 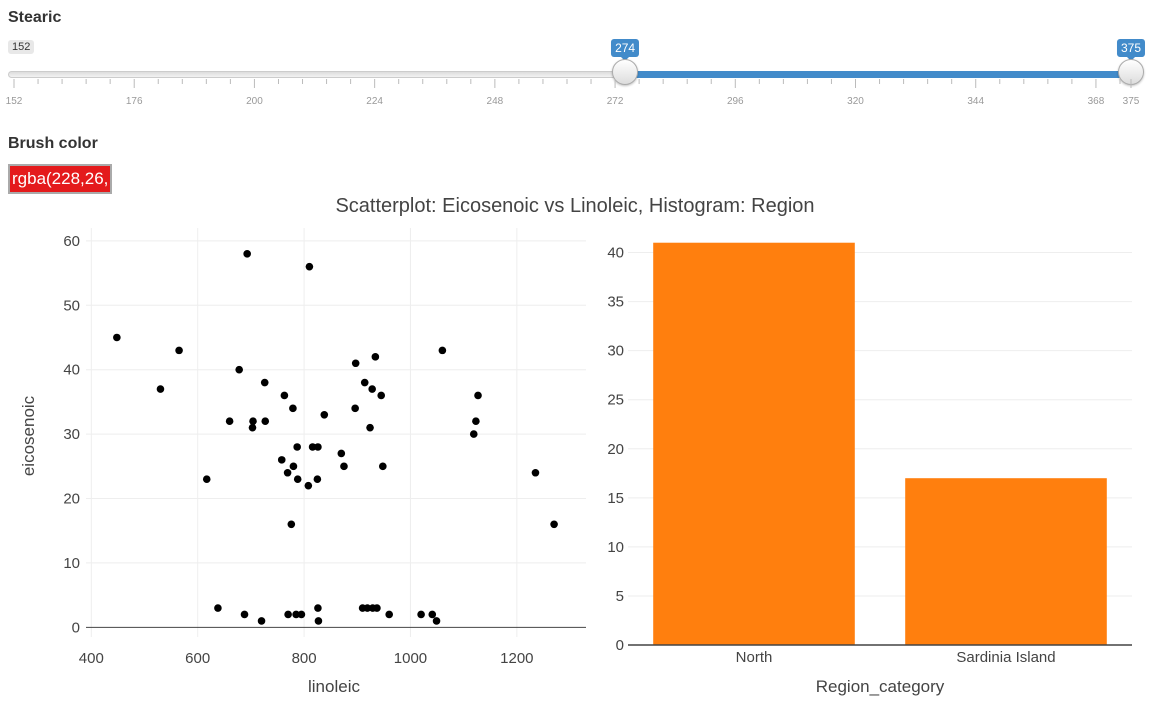 I want to click on slider-high-value-badge: 375, so click(x=1131, y=50).